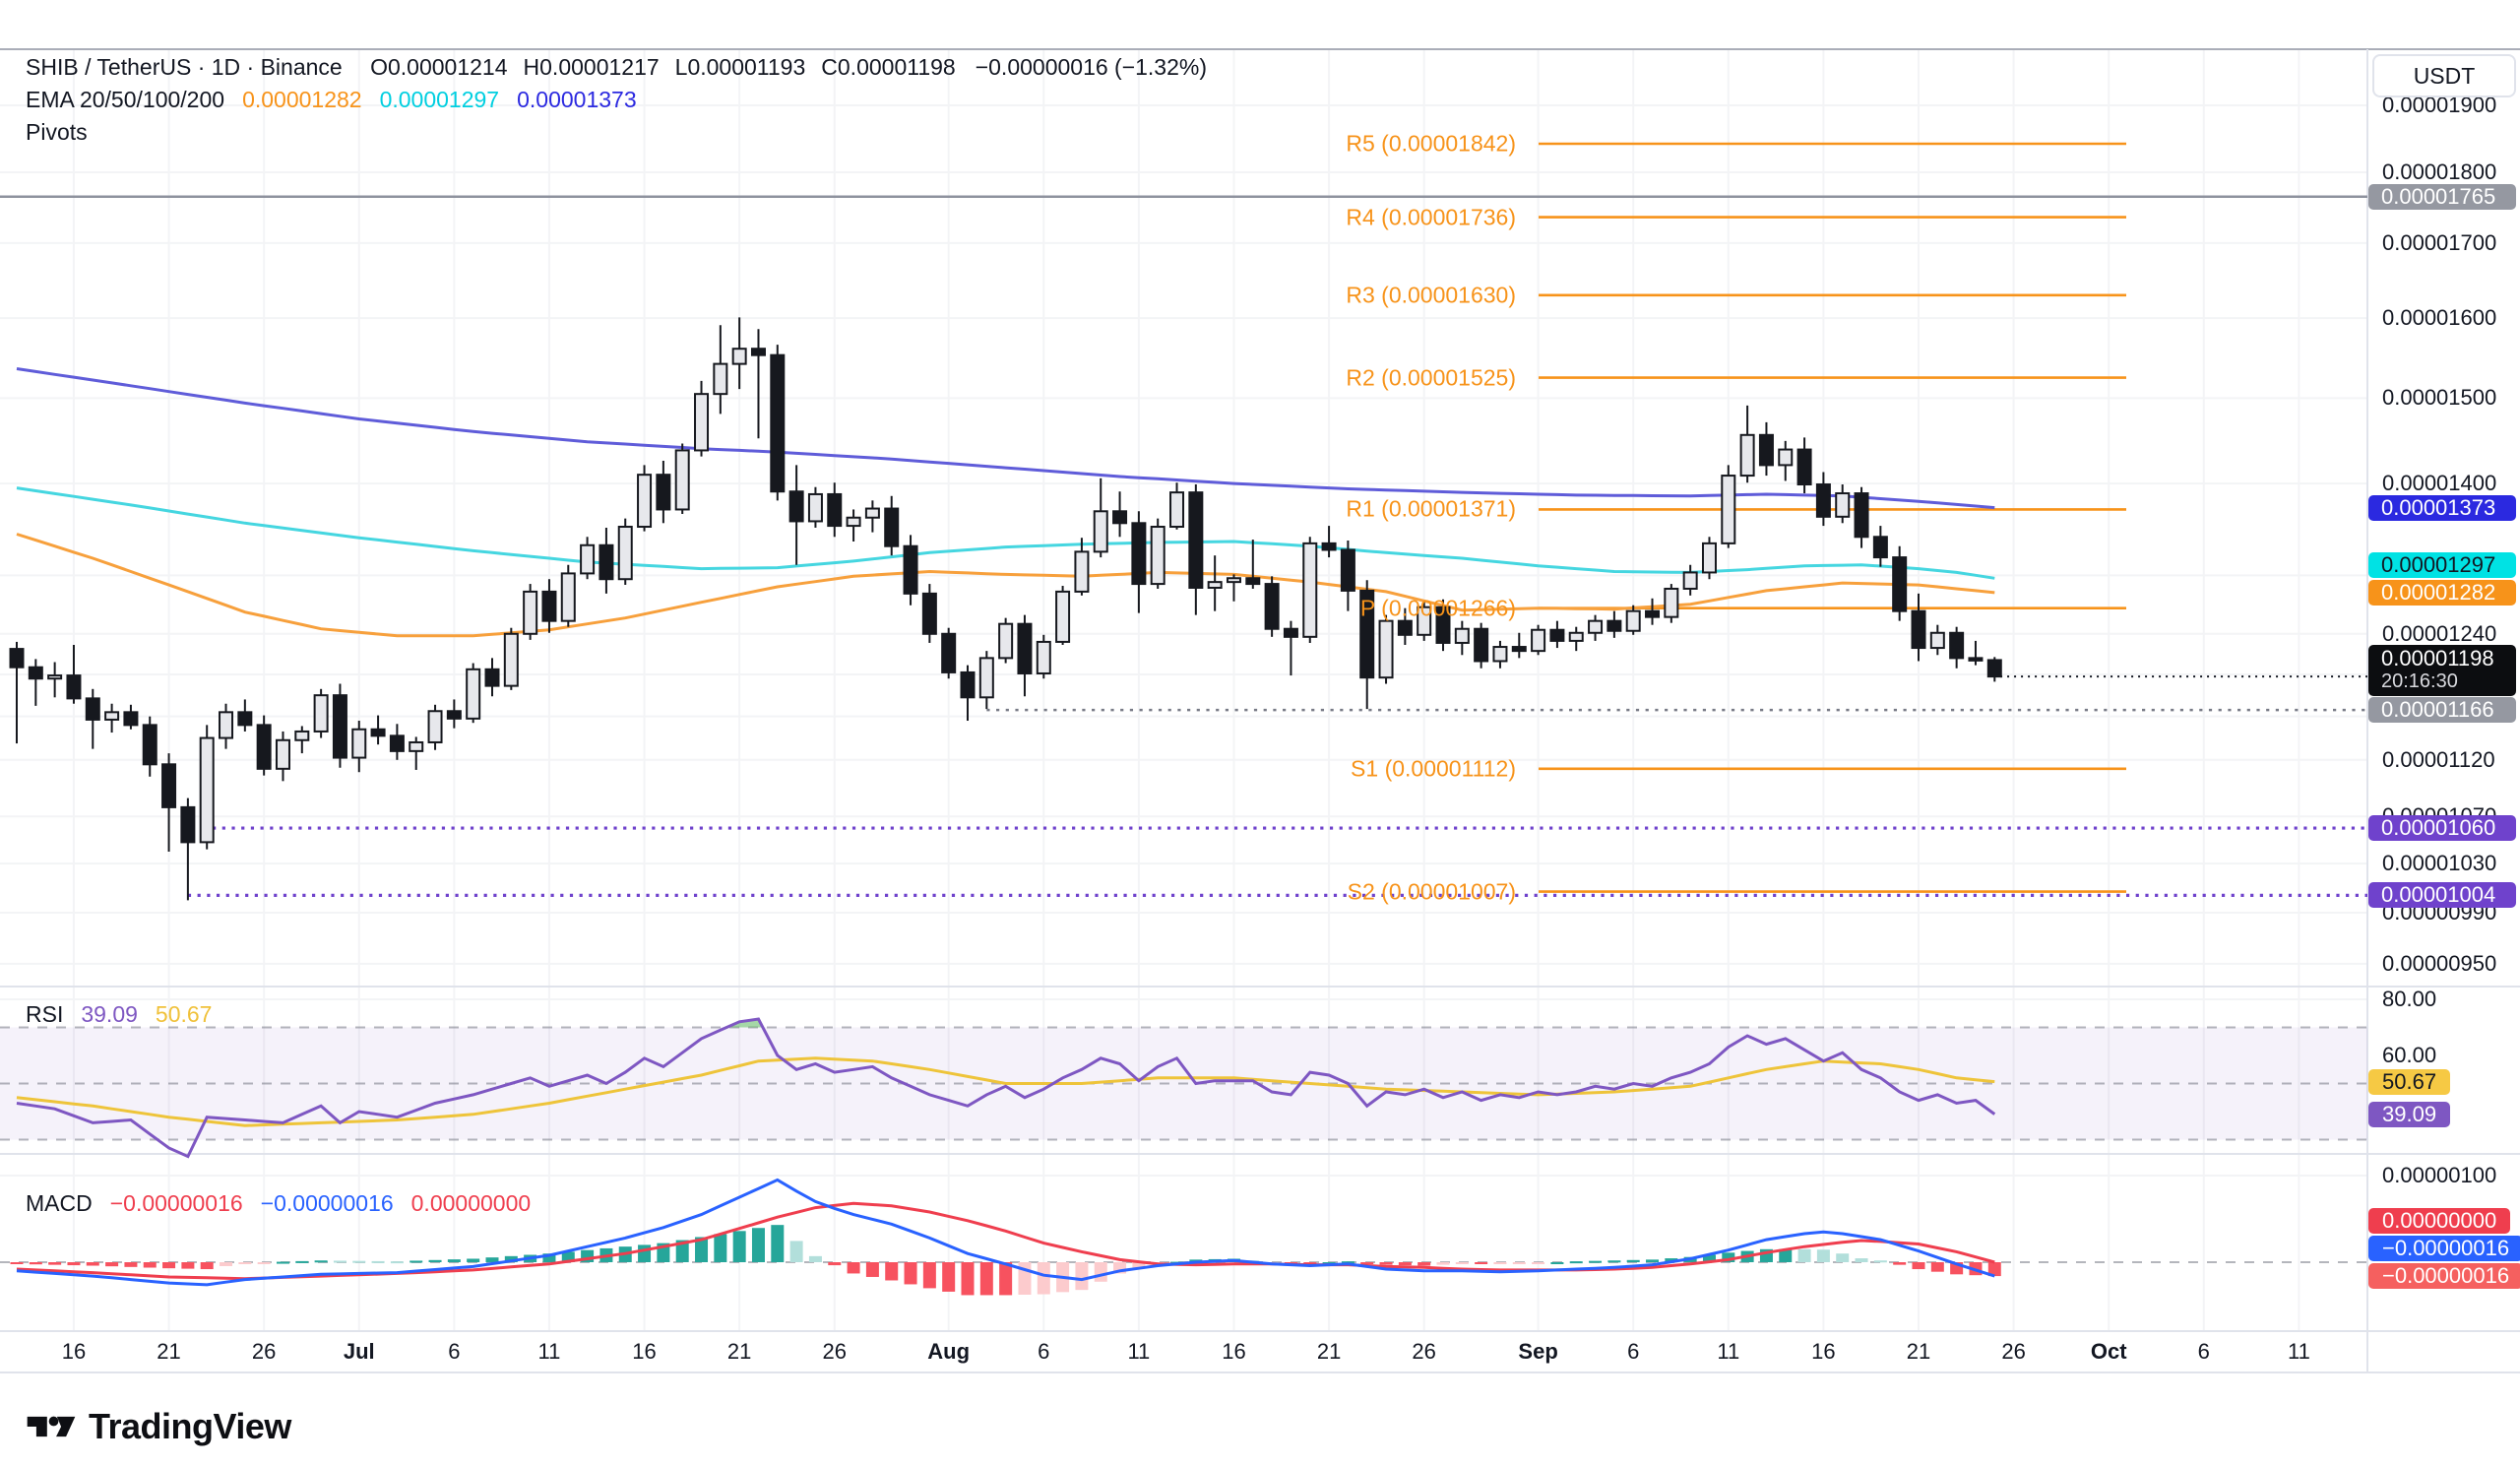 The width and height of the screenshot is (2520, 1467). Describe the element at coordinates (2442, 507) in the screenshot. I see `axis-price-badge: 0.00001373` at that location.